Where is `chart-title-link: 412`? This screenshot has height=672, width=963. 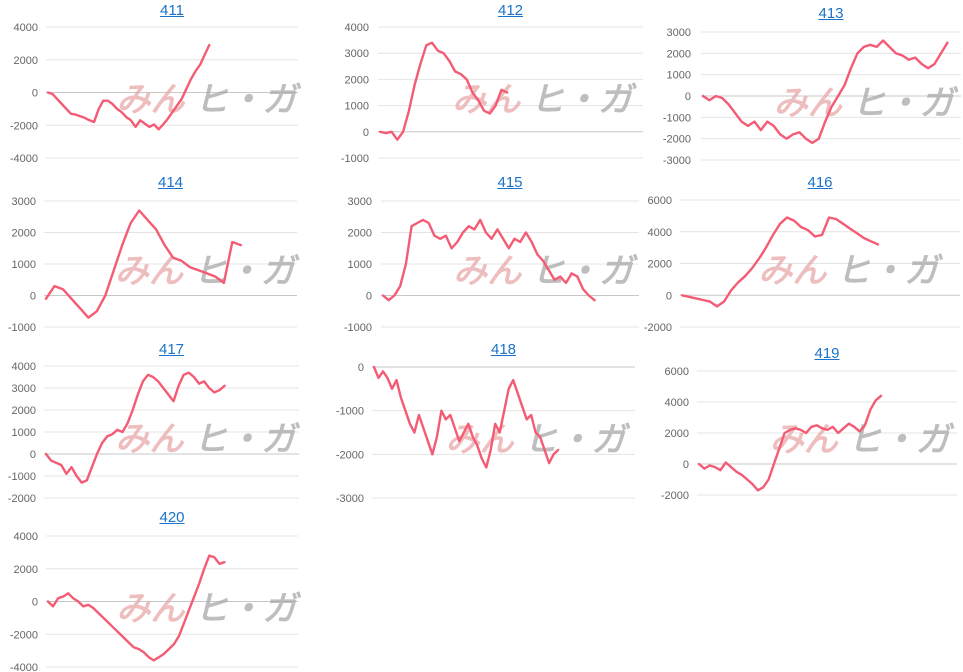 chart-title-link: 412 is located at coordinates (510, 10).